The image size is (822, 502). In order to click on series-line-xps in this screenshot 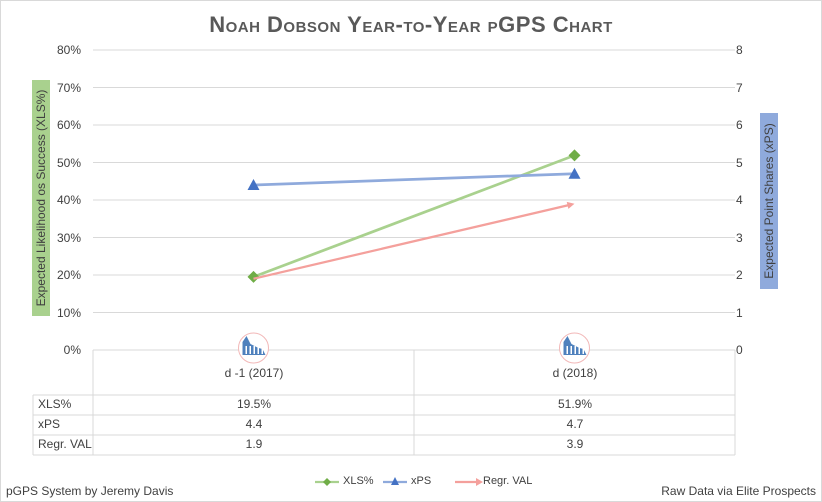, I will do `click(414, 179)`.